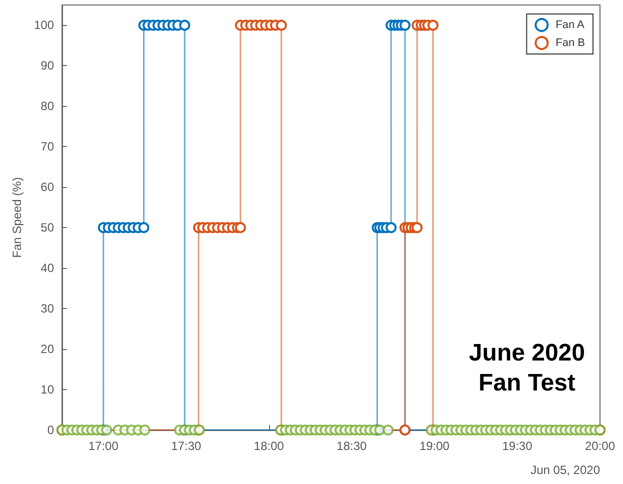 The image size is (623, 484). What do you see at coordinates (186, 446) in the screenshot?
I see `x-tick-label: 17:30` at bounding box center [186, 446].